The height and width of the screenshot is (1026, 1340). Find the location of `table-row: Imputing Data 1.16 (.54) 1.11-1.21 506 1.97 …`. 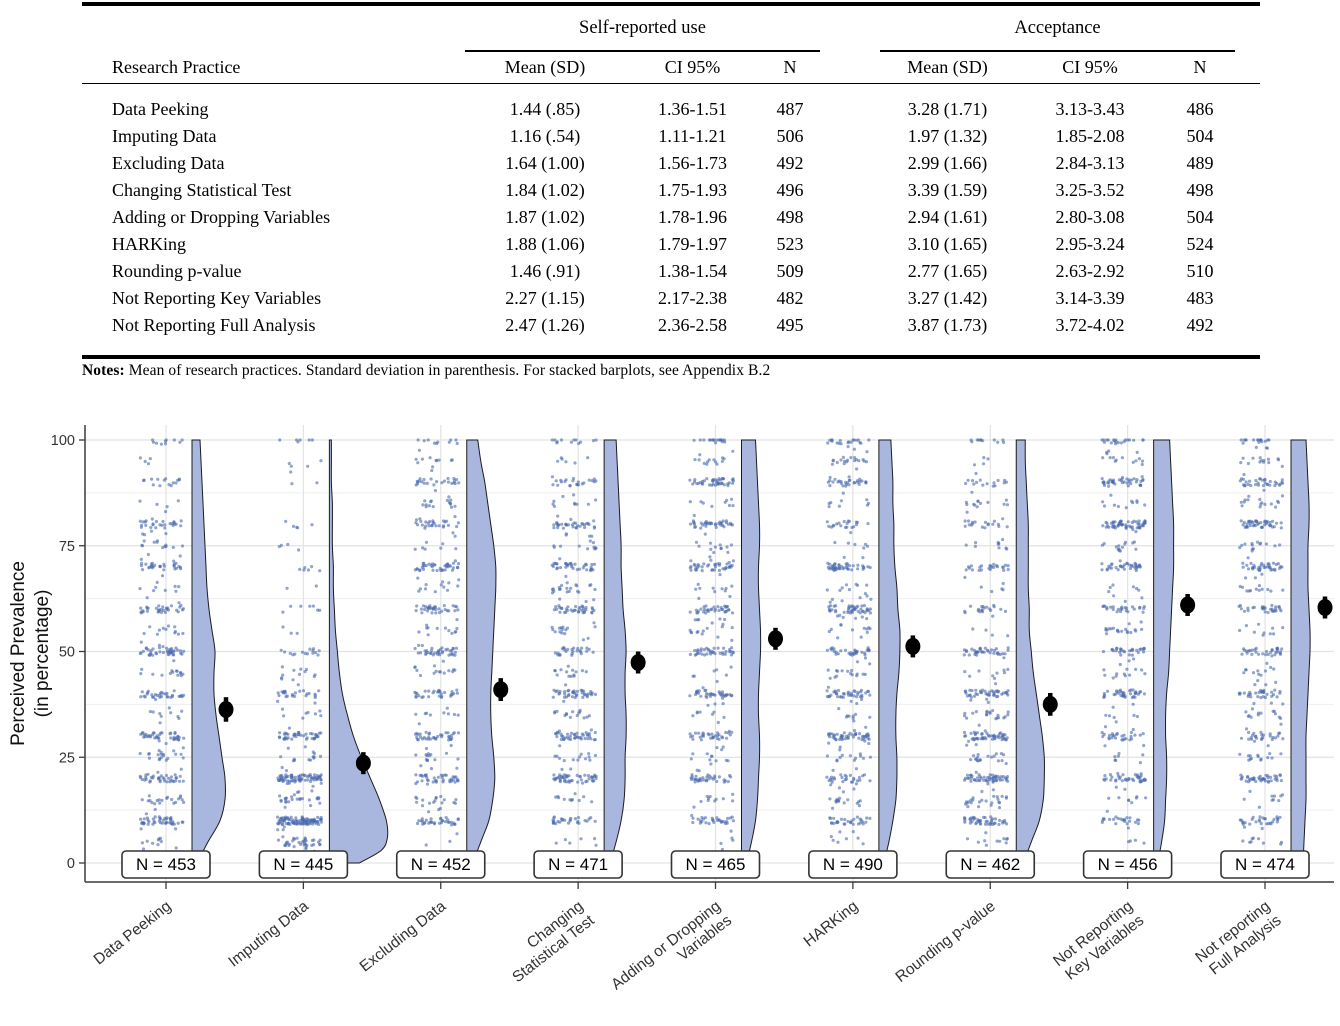

table-row: Imputing Data 1.16 (.54) 1.11-1.21 506 1.97 … is located at coordinates (671, 136).